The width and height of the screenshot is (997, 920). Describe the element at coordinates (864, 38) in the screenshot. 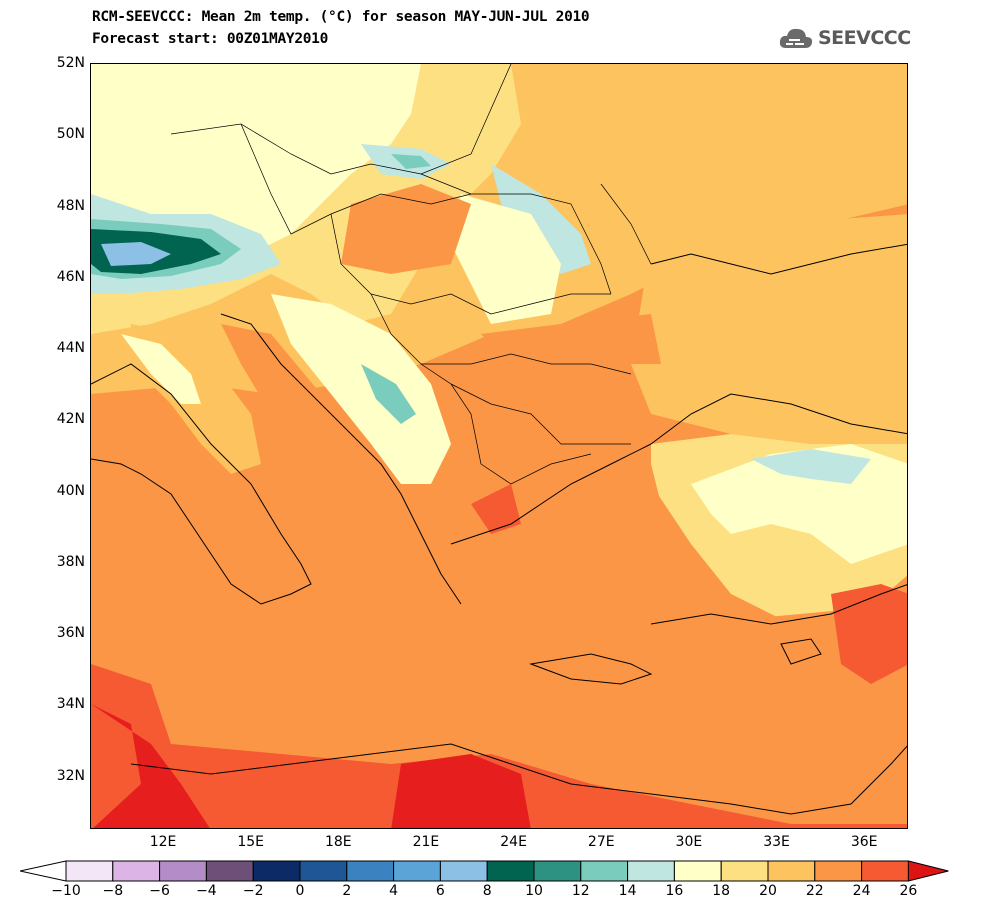

I see `logo-text: SEEVCCC` at that location.